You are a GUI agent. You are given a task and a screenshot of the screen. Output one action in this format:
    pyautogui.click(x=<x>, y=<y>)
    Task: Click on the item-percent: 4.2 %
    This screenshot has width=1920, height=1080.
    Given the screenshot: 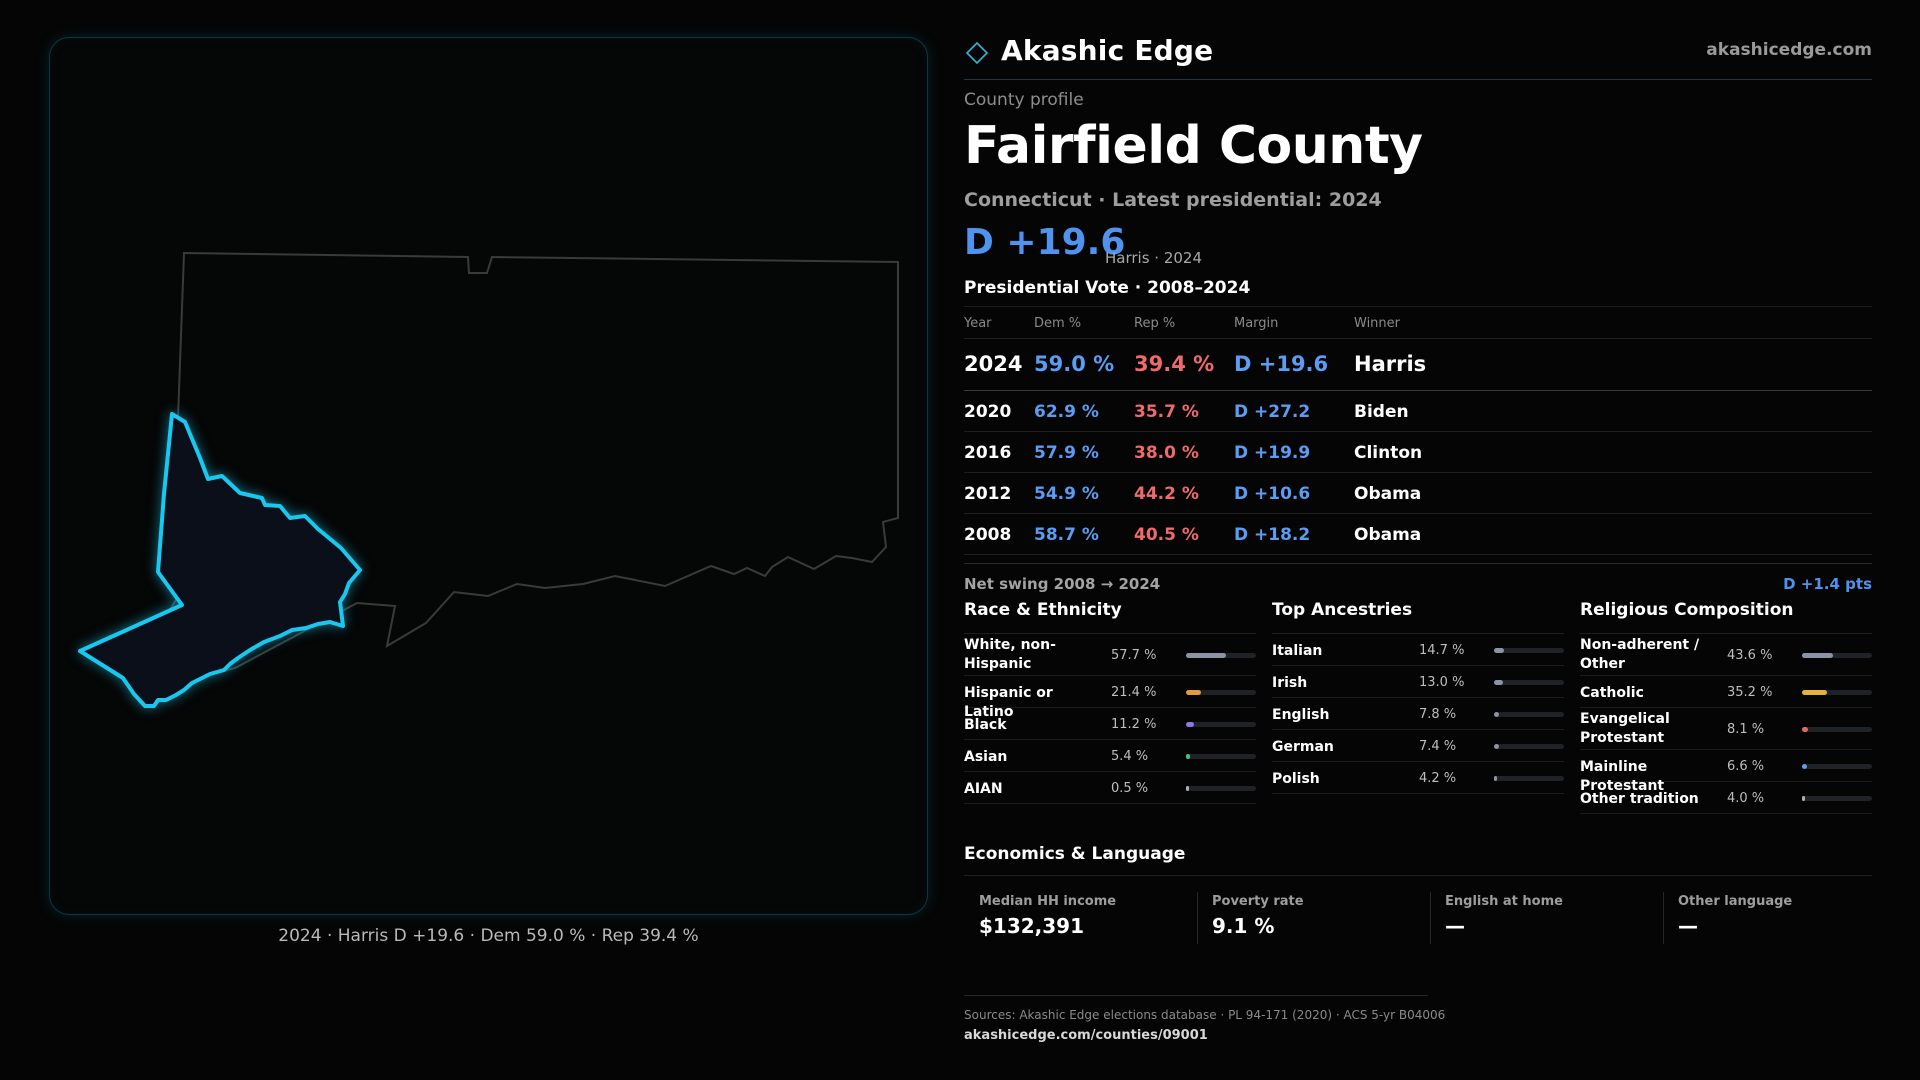 What is the action you would take?
    pyautogui.click(x=1438, y=778)
    